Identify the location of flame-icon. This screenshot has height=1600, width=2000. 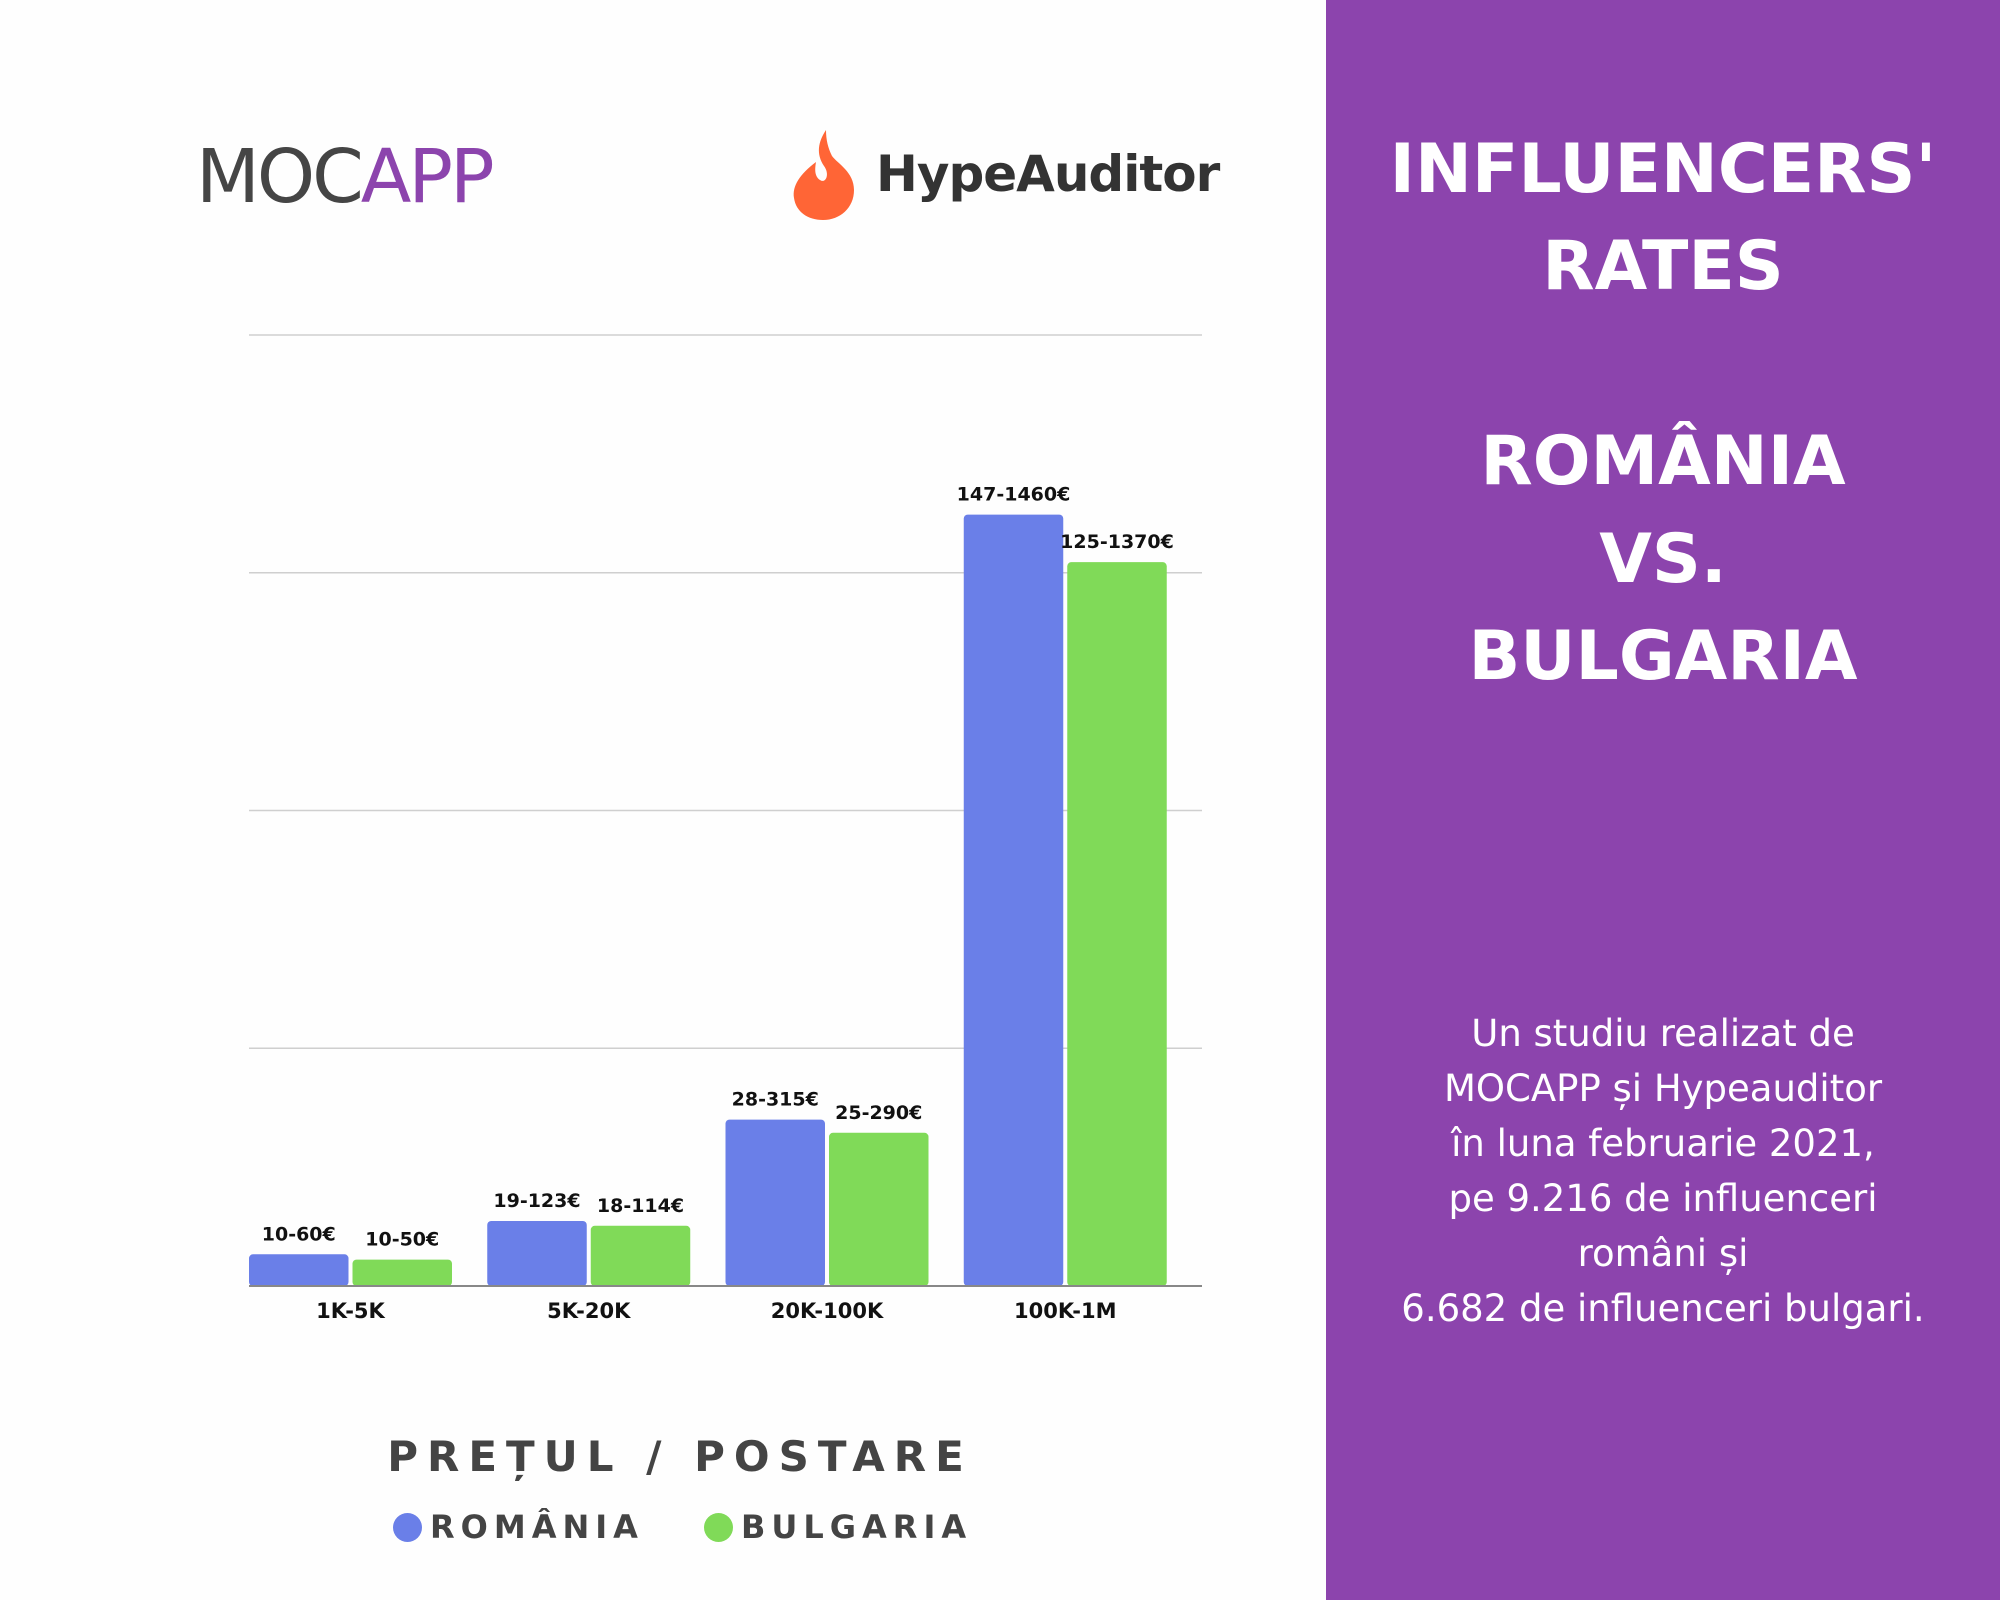
(823, 175).